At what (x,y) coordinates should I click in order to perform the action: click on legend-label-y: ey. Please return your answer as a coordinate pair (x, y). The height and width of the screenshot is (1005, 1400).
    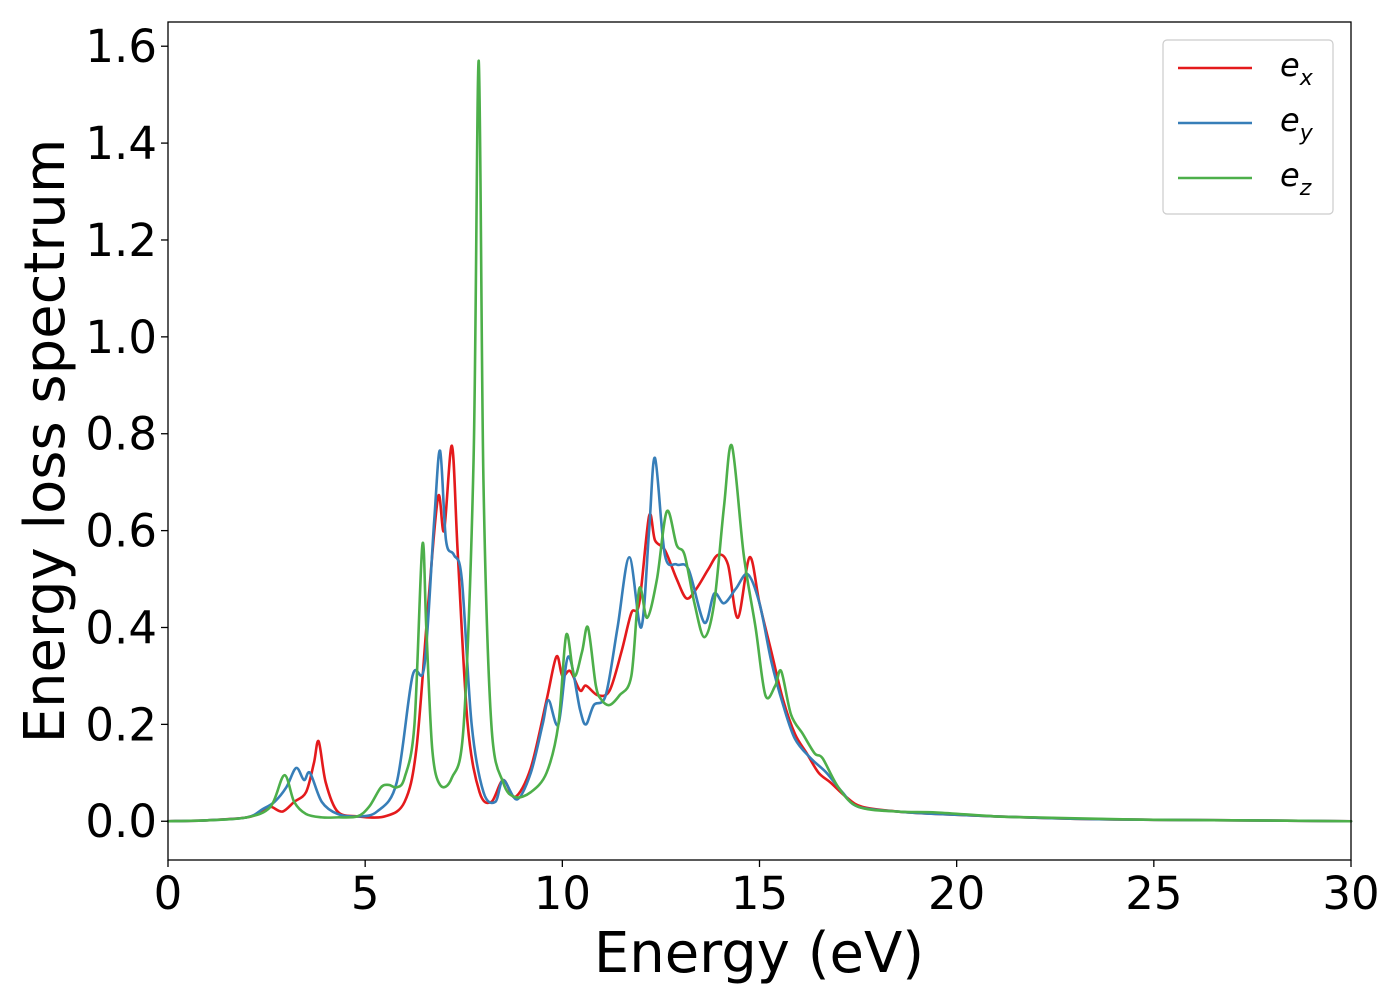
    Looking at the image, I should click on (1297, 123).